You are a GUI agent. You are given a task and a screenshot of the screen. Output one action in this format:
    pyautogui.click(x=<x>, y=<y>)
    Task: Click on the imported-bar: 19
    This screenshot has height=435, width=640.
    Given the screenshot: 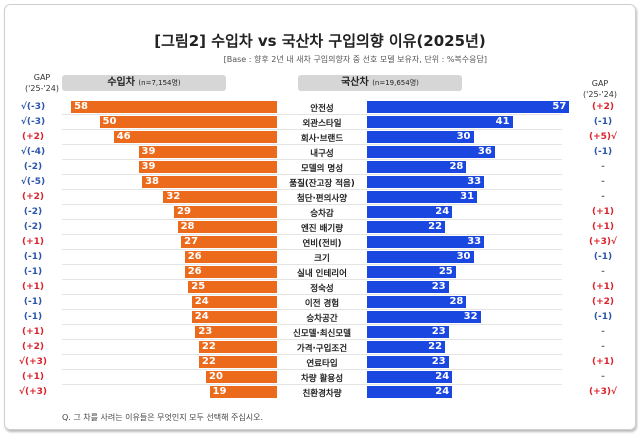 What is the action you would take?
    pyautogui.click(x=243, y=392)
    